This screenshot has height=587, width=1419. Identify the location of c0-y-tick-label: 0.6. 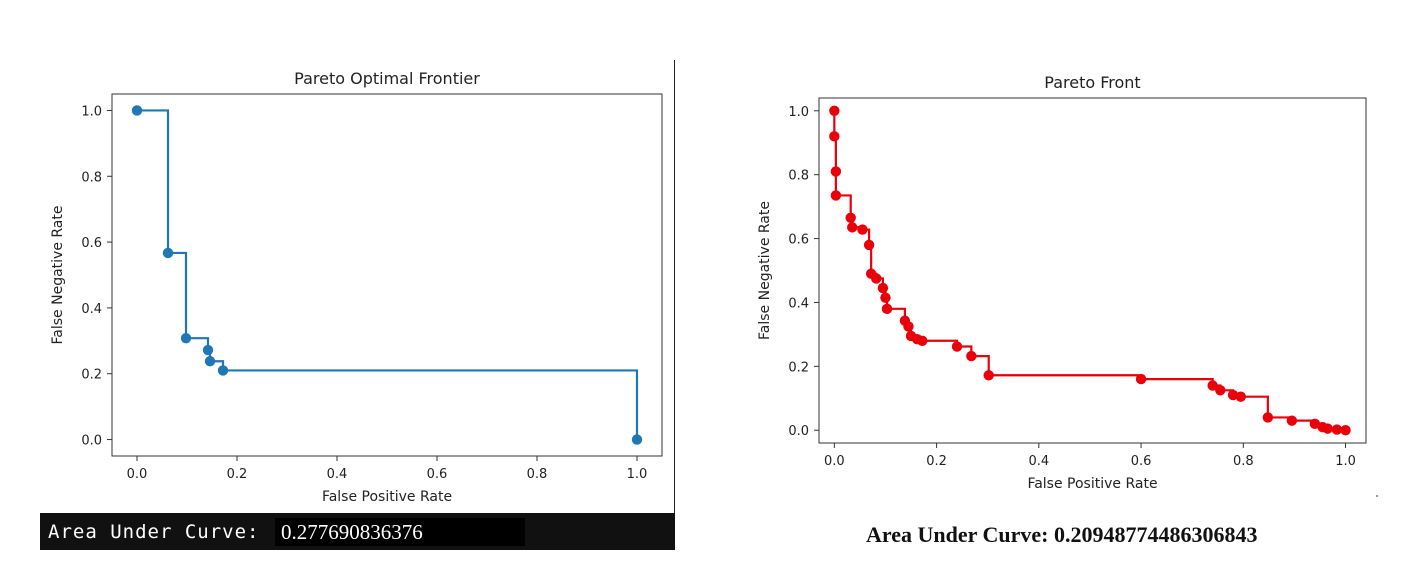
(91, 243).